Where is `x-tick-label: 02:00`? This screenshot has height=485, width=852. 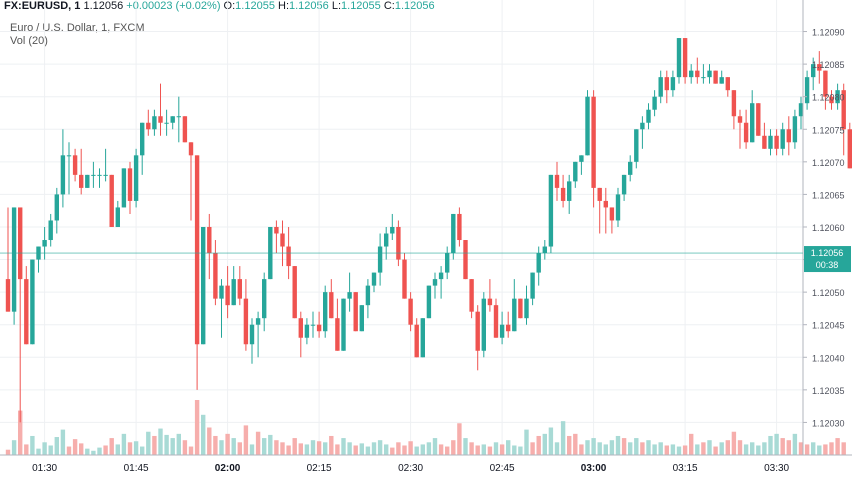
x-tick-label: 02:00 is located at coordinates (228, 468).